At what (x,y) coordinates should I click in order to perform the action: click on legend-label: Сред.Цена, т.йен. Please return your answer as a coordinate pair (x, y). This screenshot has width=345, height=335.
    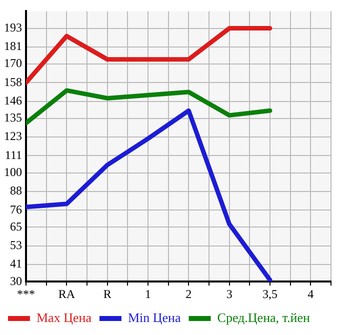
    Looking at the image, I should click on (263, 317).